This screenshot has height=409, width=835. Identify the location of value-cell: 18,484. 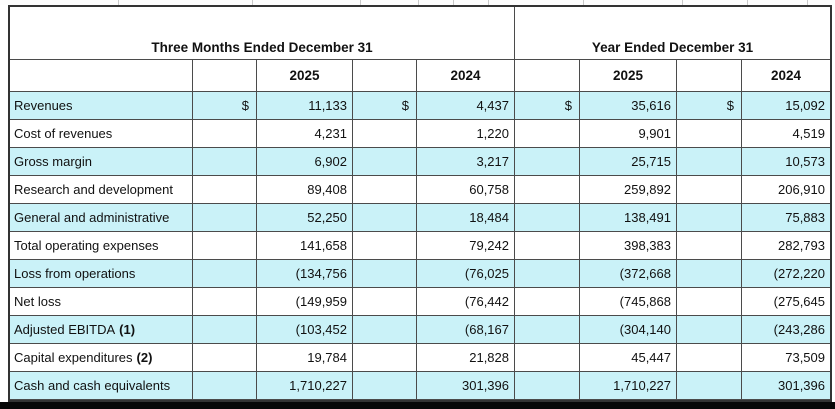
(466, 218).